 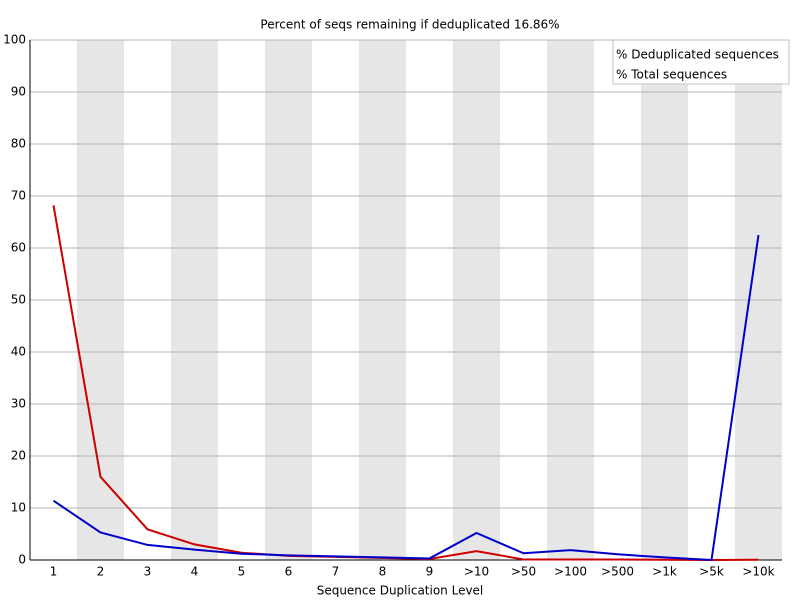 What do you see at coordinates (18, 352) in the screenshot?
I see `y-tick-label: 40` at bounding box center [18, 352].